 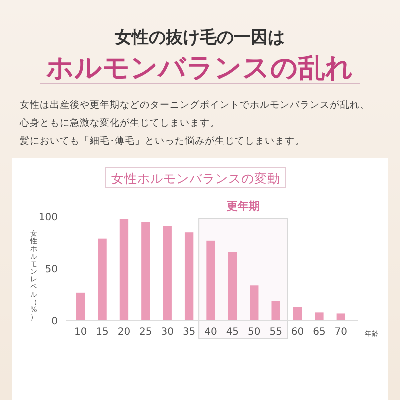 What do you see at coordinates (211, 332) in the screenshot?
I see `x-tick-label: 40` at bounding box center [211, 332].